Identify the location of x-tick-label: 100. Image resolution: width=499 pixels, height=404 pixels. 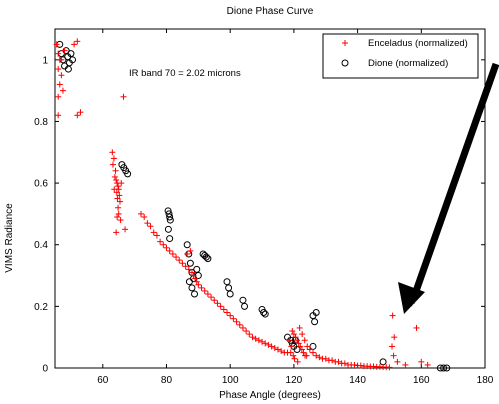
(230, 380).